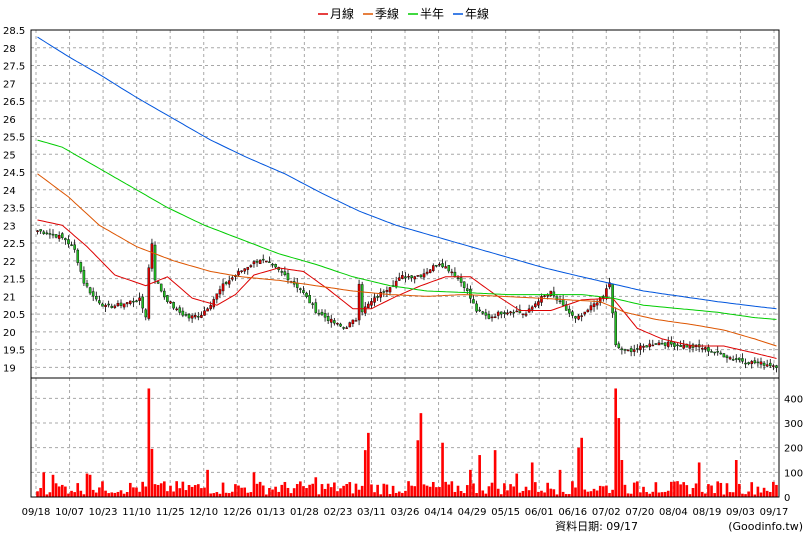  Describe the element at coordinates (14, 280) in the screenshot. I see `price-tick-label: 21.5` at that location.